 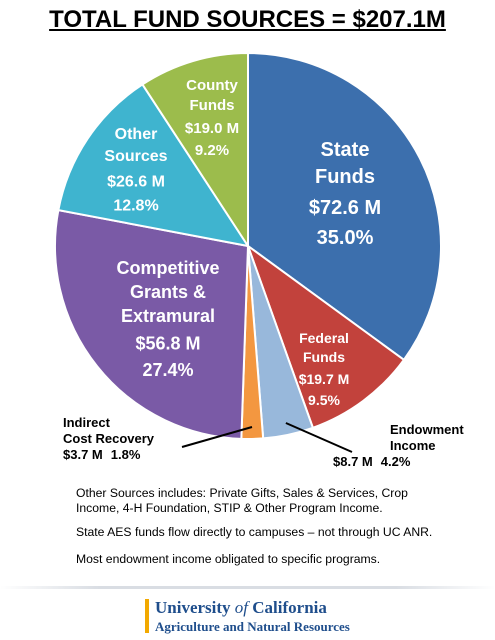 I want to click on slice-label-indirect-cost-recovery-0: Indirect, so click(x=87, y=422).